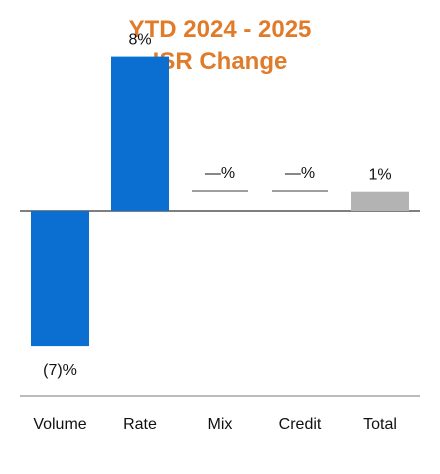 Image resolution: width=440 pixels, height=474 pixels. I want to click on data-label-credit: —%, so click(300, 173).